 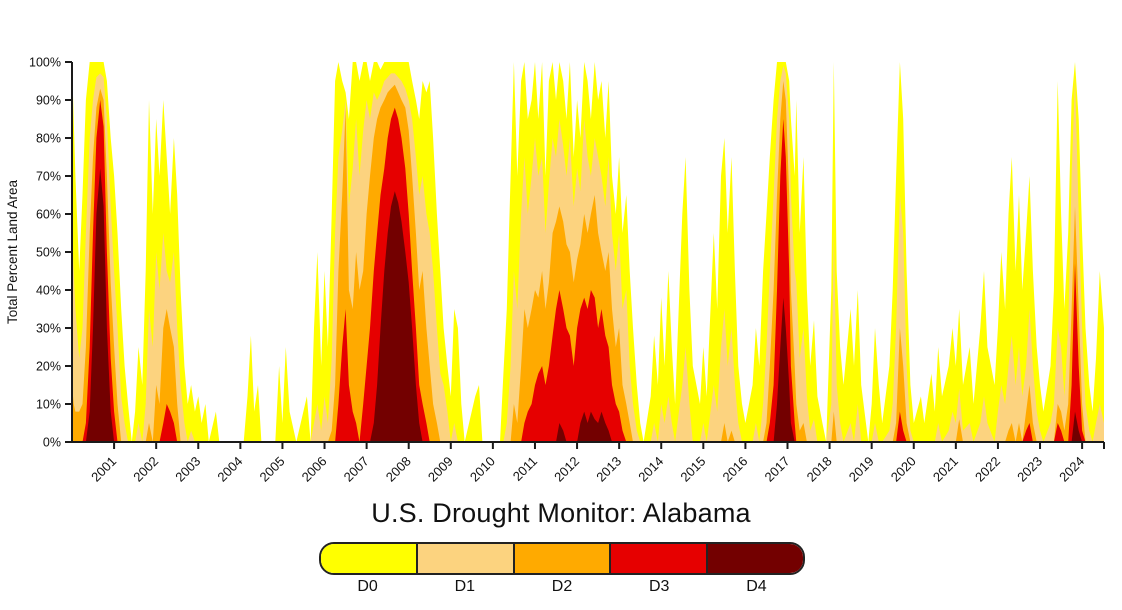 What do you see at coordinates (608, 469) in the screenshot?
I see `x-tick-label: 2013` at bounding box center [608, 469].